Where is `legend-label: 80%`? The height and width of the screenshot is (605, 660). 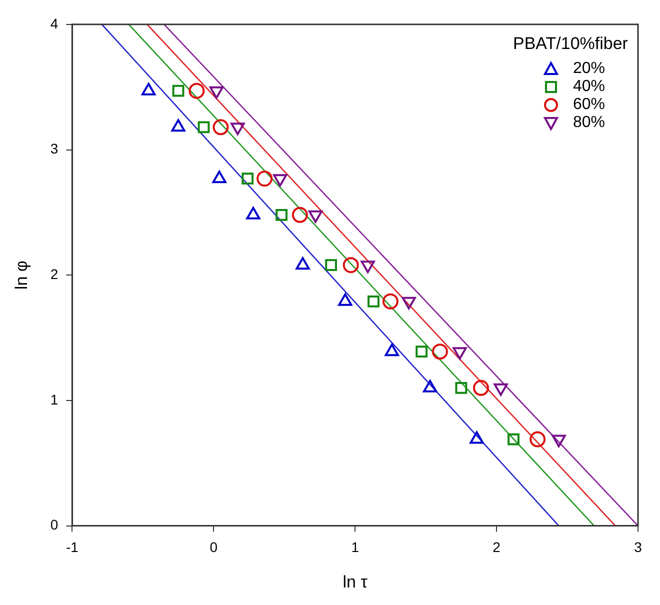 legend-label: 80% is located at coordinates (589, 123).